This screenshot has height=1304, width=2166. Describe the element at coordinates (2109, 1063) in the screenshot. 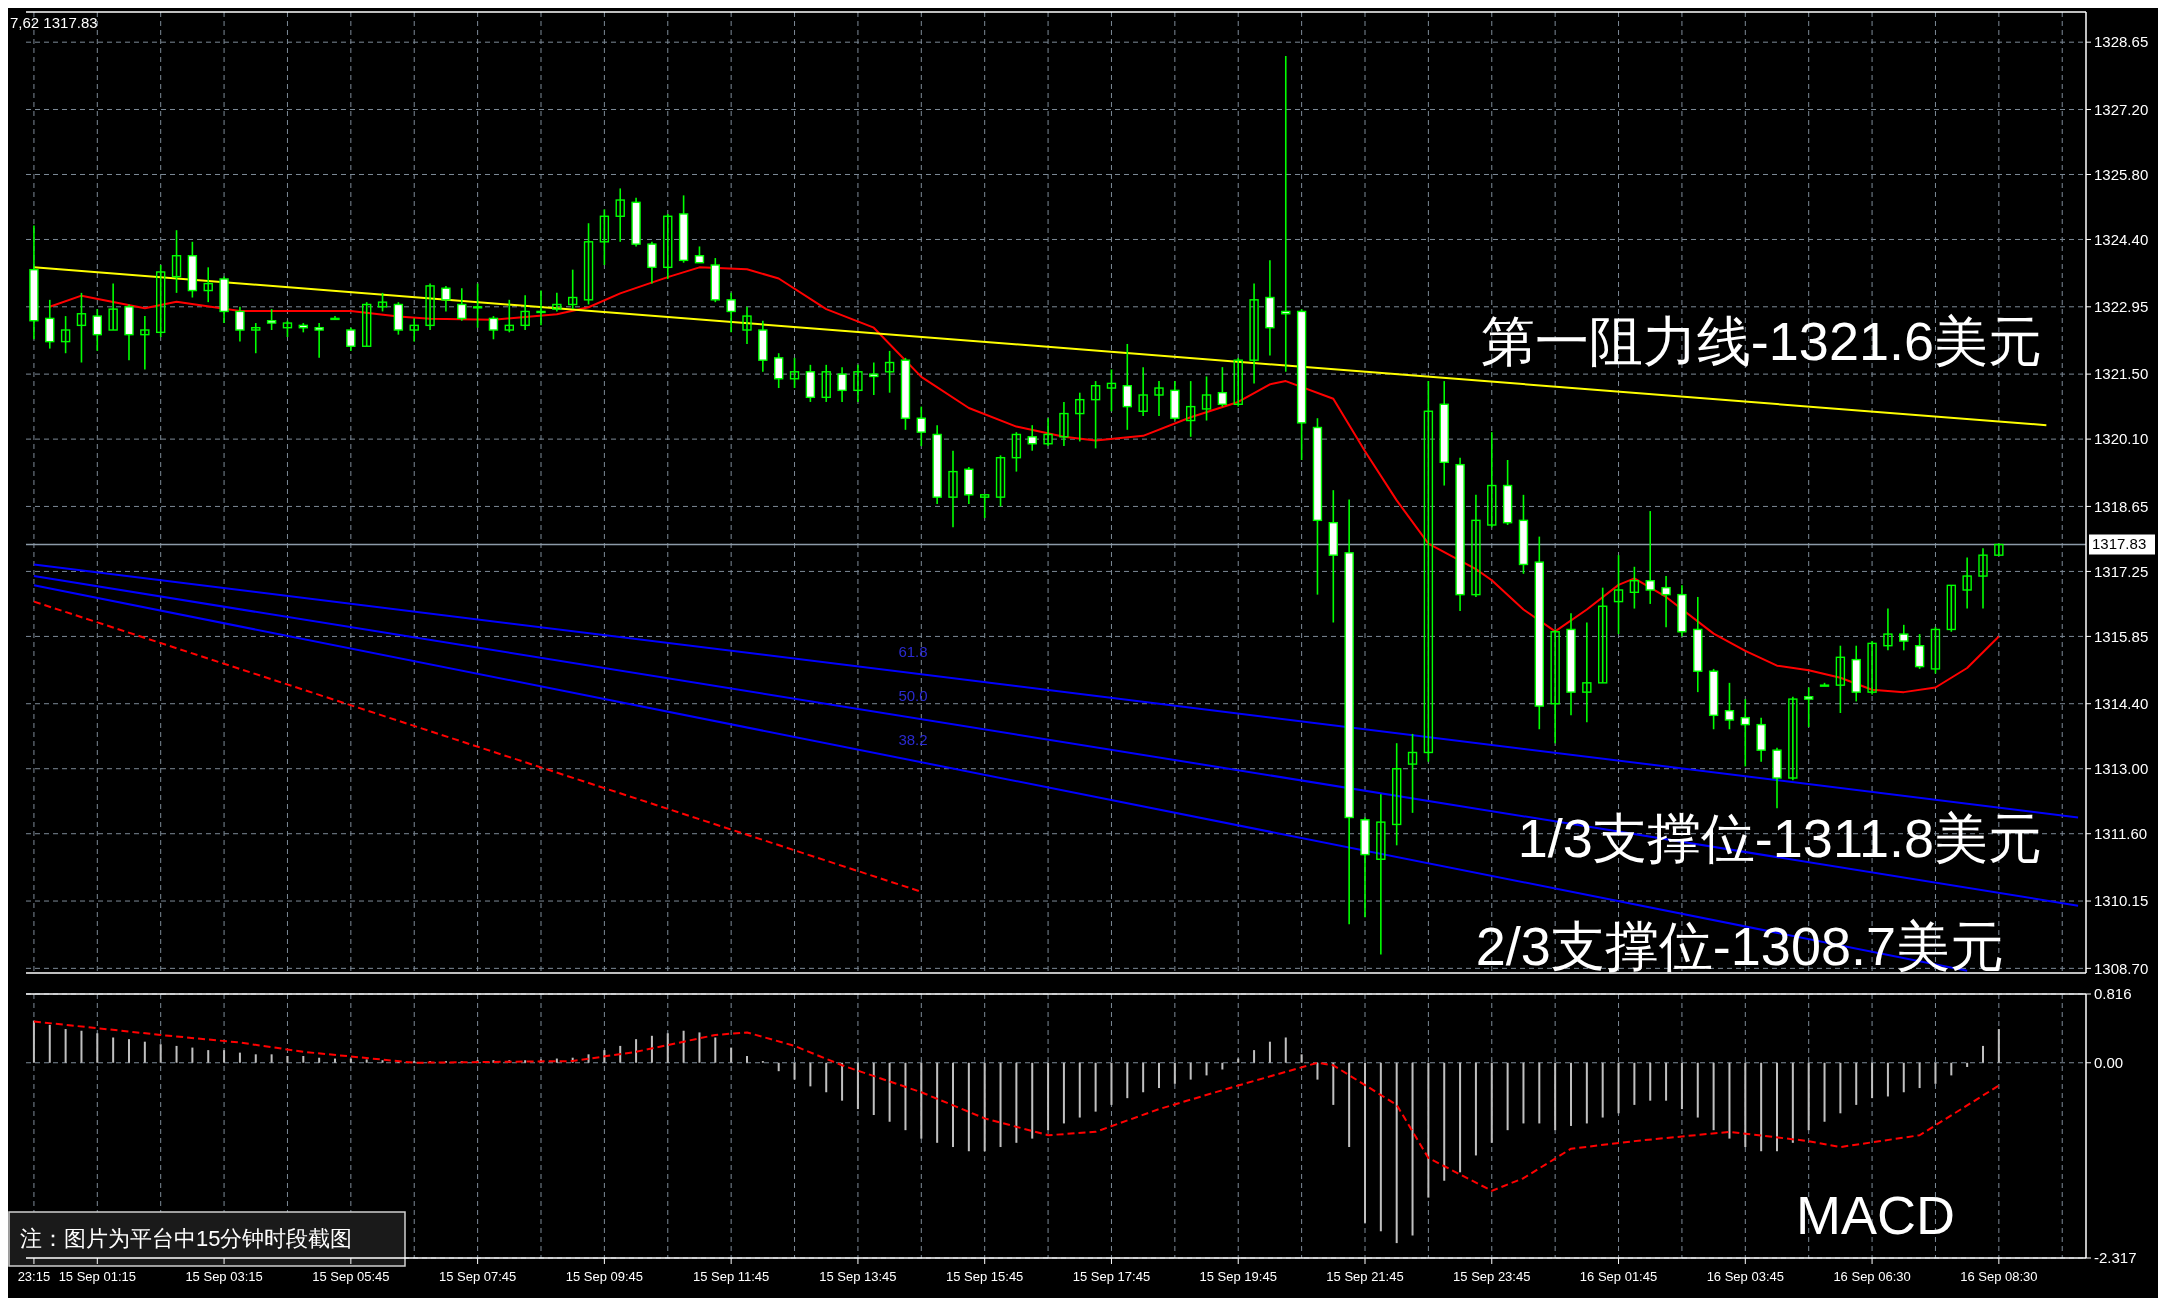

I see `y-tick-label: 0.00` at that location.